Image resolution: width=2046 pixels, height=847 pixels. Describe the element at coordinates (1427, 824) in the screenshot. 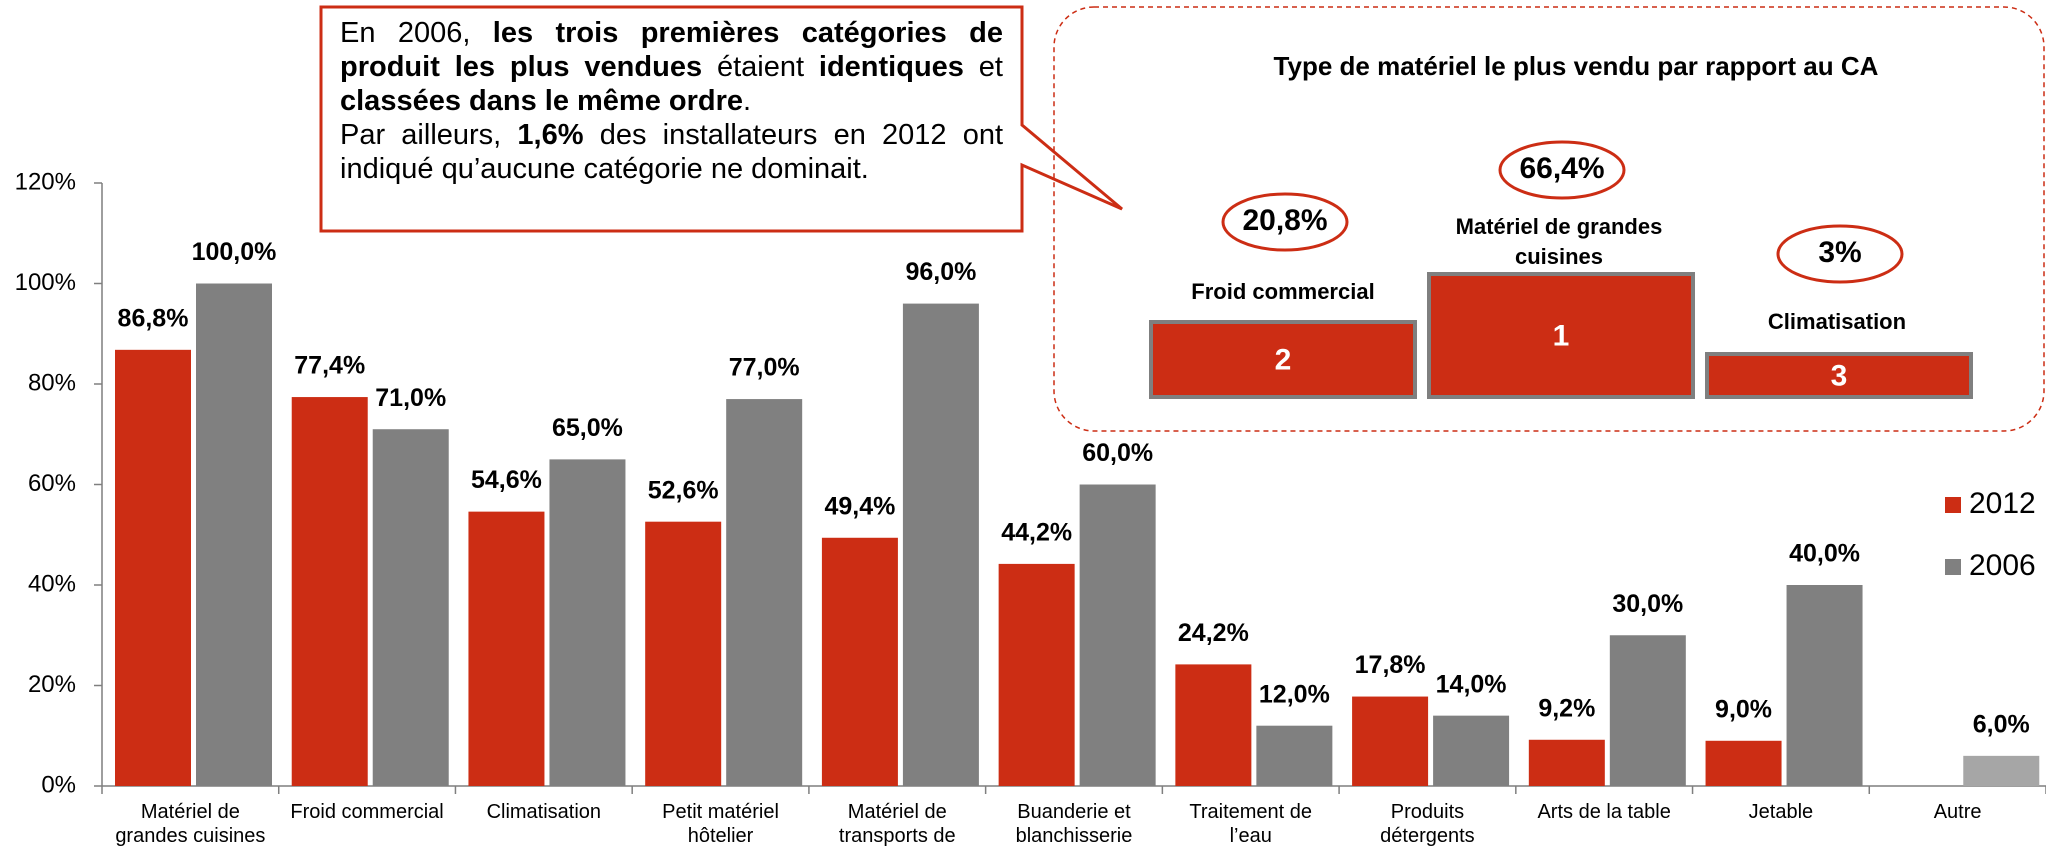

I see `x-tick-label: Produits détergents` at that location.